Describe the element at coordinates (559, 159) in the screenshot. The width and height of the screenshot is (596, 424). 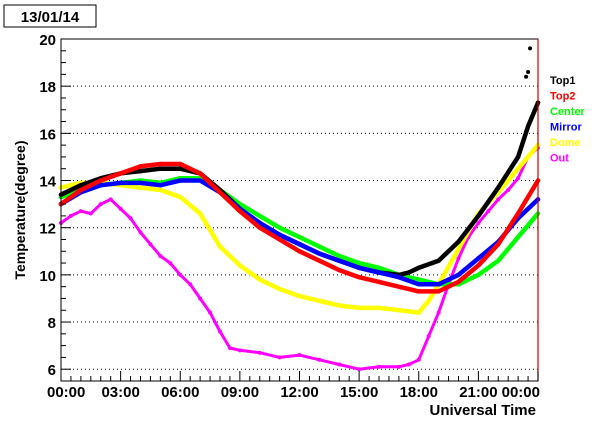
I see `legend-entry-out: Out` at that location.